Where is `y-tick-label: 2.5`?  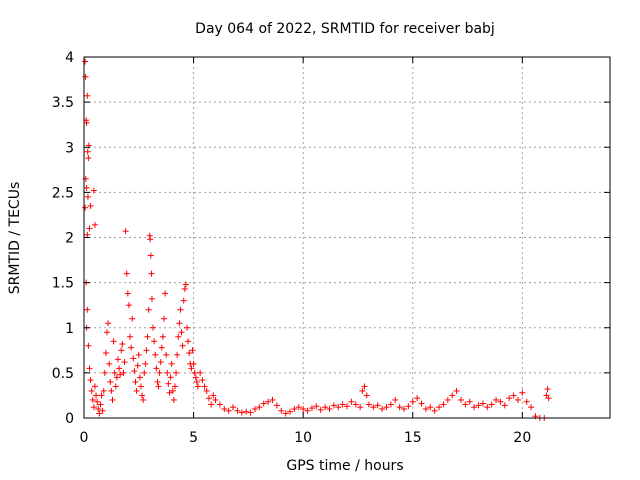
y-tick-label: 2.5 is located at coordinates (63, 193).